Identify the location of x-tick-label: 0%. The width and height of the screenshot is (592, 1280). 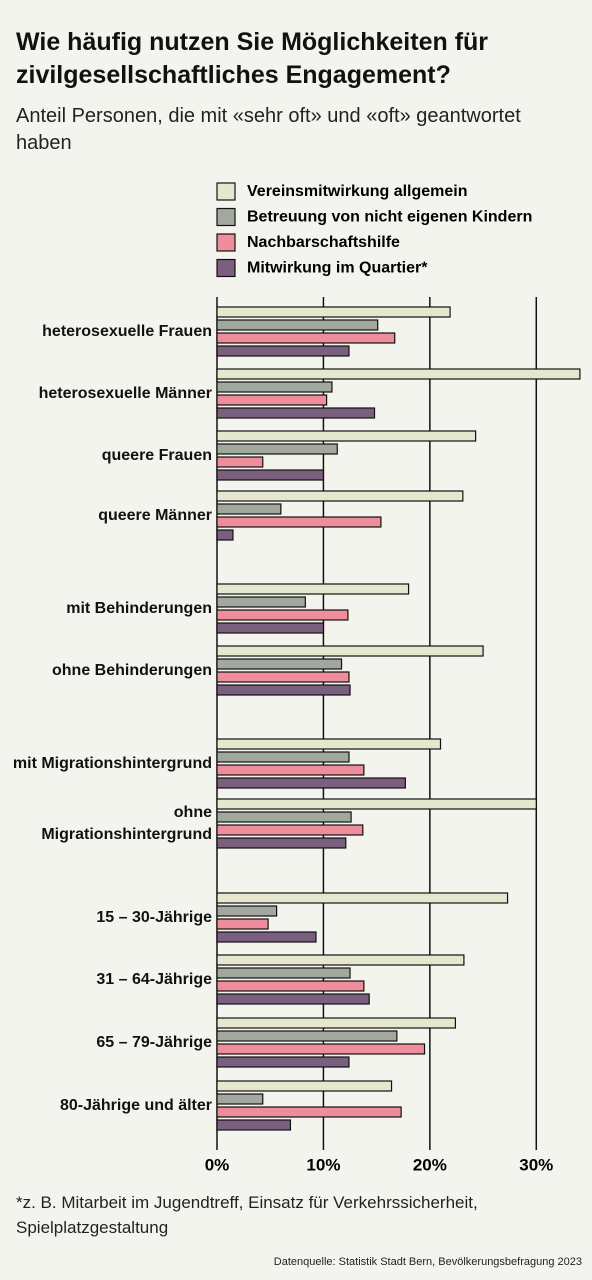
(217, 1164).